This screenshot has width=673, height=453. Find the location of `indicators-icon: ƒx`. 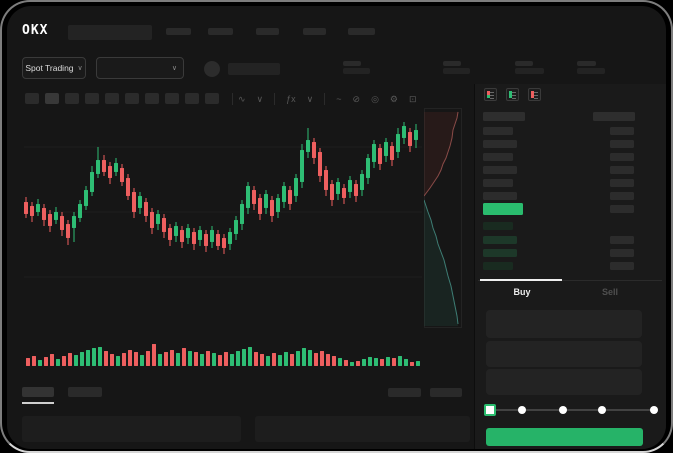

indicators-icon: ƒx is located at coordinates (291, 99).